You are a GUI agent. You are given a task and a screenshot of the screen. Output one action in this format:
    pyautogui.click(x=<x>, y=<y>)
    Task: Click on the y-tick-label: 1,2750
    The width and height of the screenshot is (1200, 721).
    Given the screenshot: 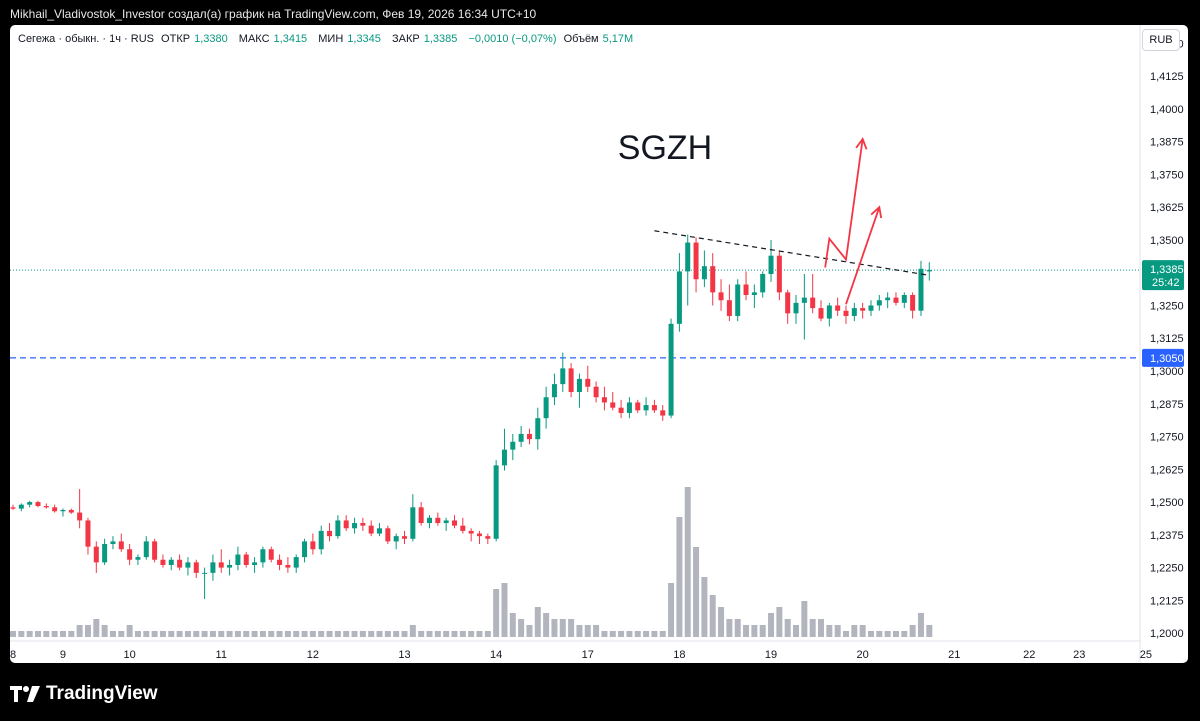 What is the action you would take?
    pyautogui.click(x=1167, y=438)
    